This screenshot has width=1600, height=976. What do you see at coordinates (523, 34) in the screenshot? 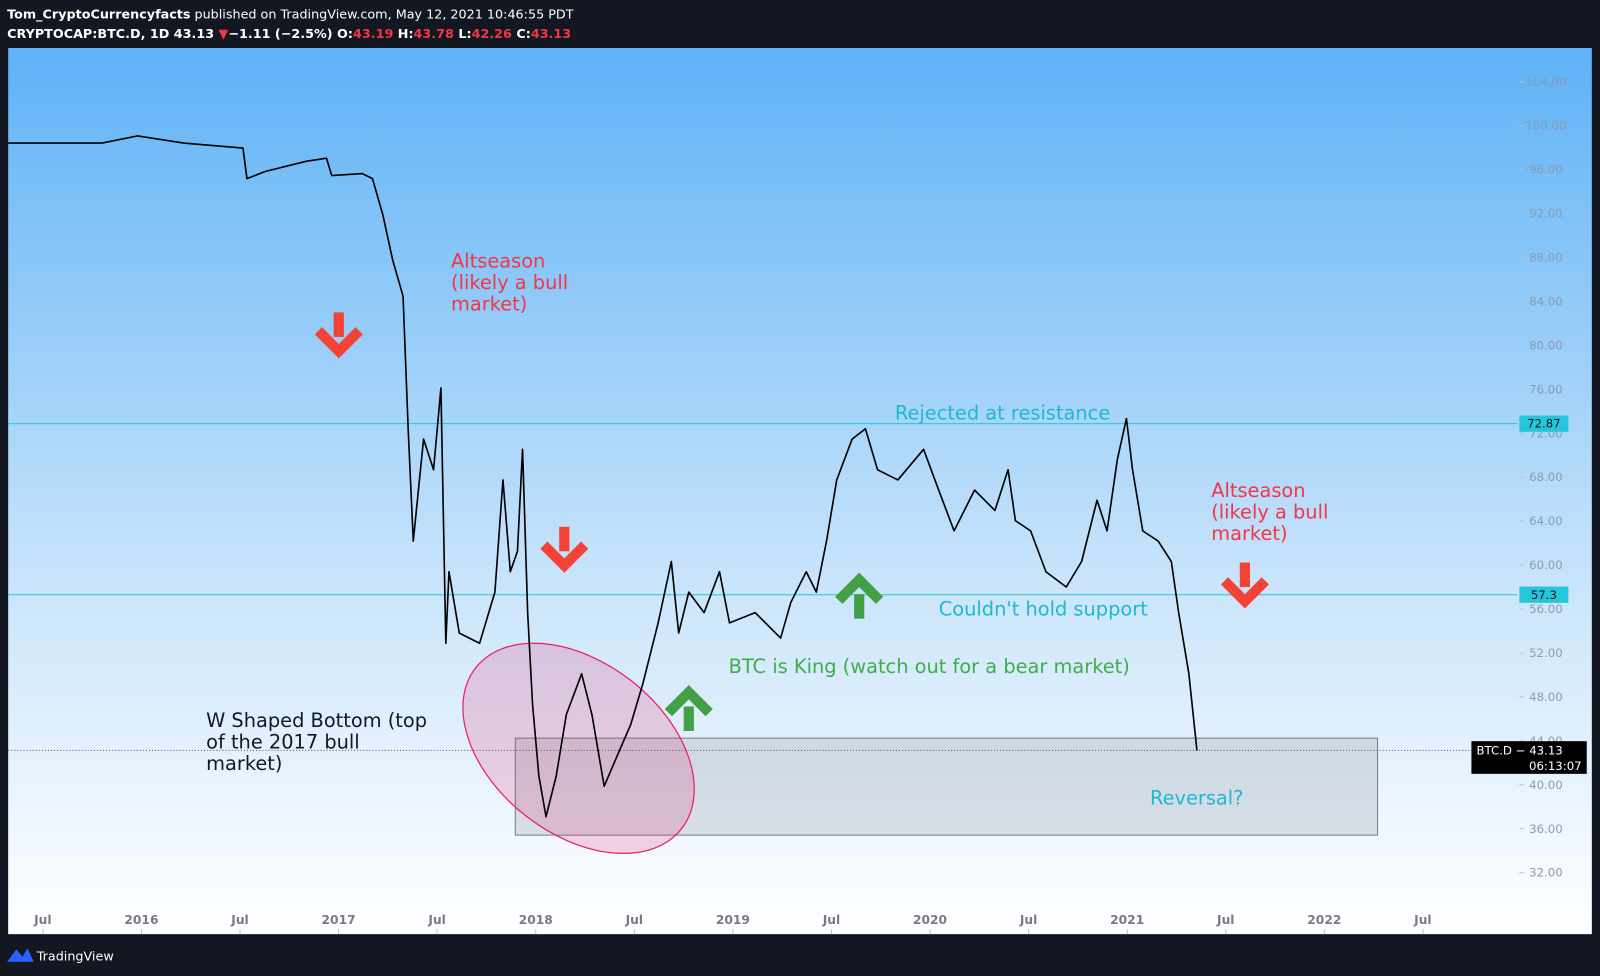
I see `c-label: C:` at bounding box center [523, 34].